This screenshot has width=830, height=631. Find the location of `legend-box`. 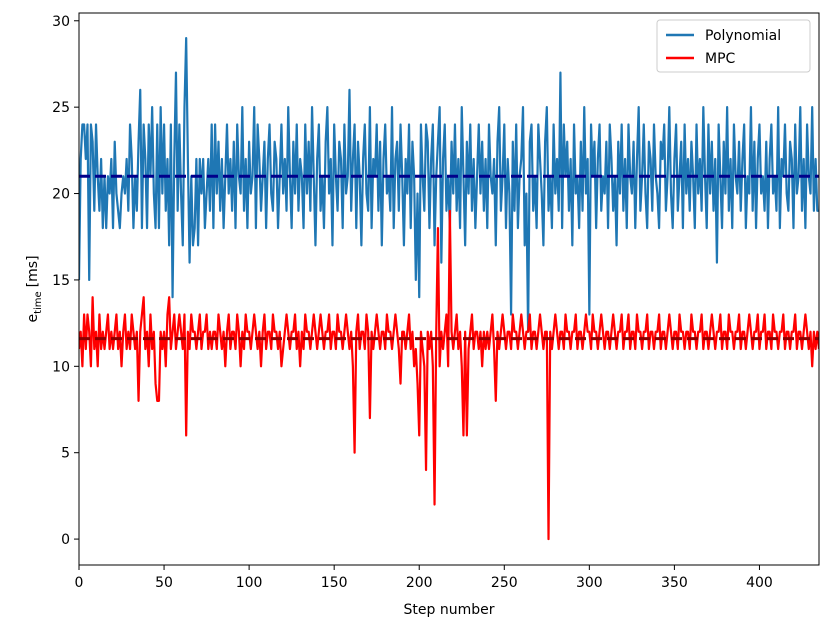

legend-box is located at coordinates (733, 46).